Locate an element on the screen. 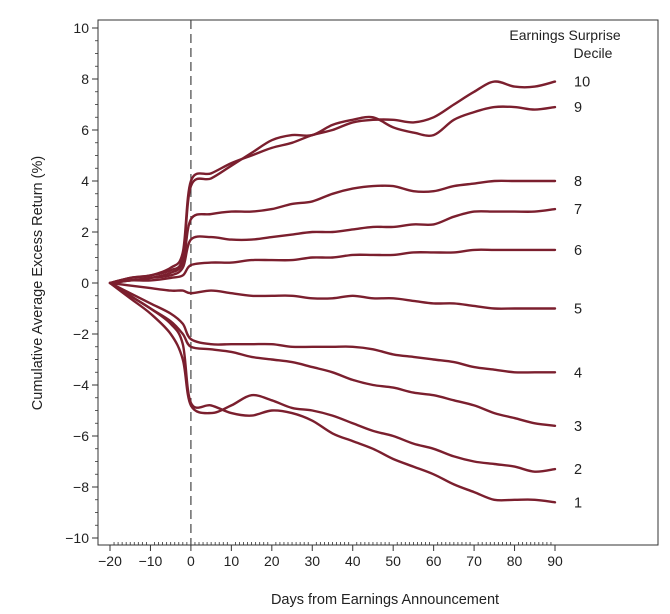  y-tick-label: −10 is located at coordinates (77, 538).